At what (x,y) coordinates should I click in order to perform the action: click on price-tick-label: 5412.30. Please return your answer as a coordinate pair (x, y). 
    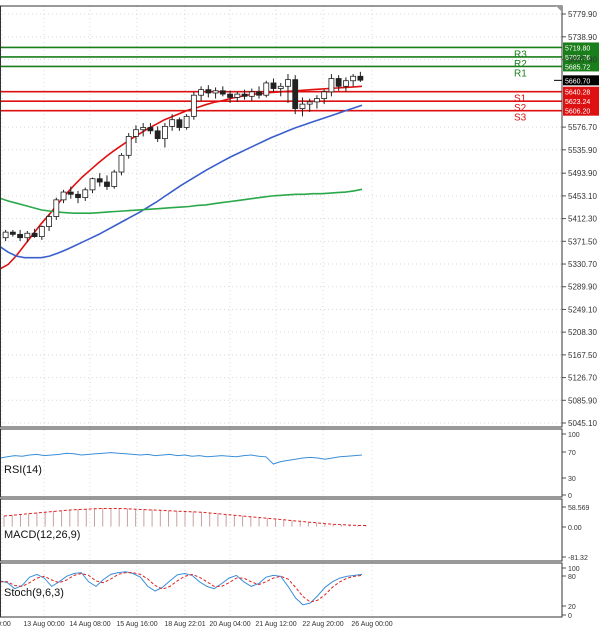
    Looking at the image, I should click on (582, 219).